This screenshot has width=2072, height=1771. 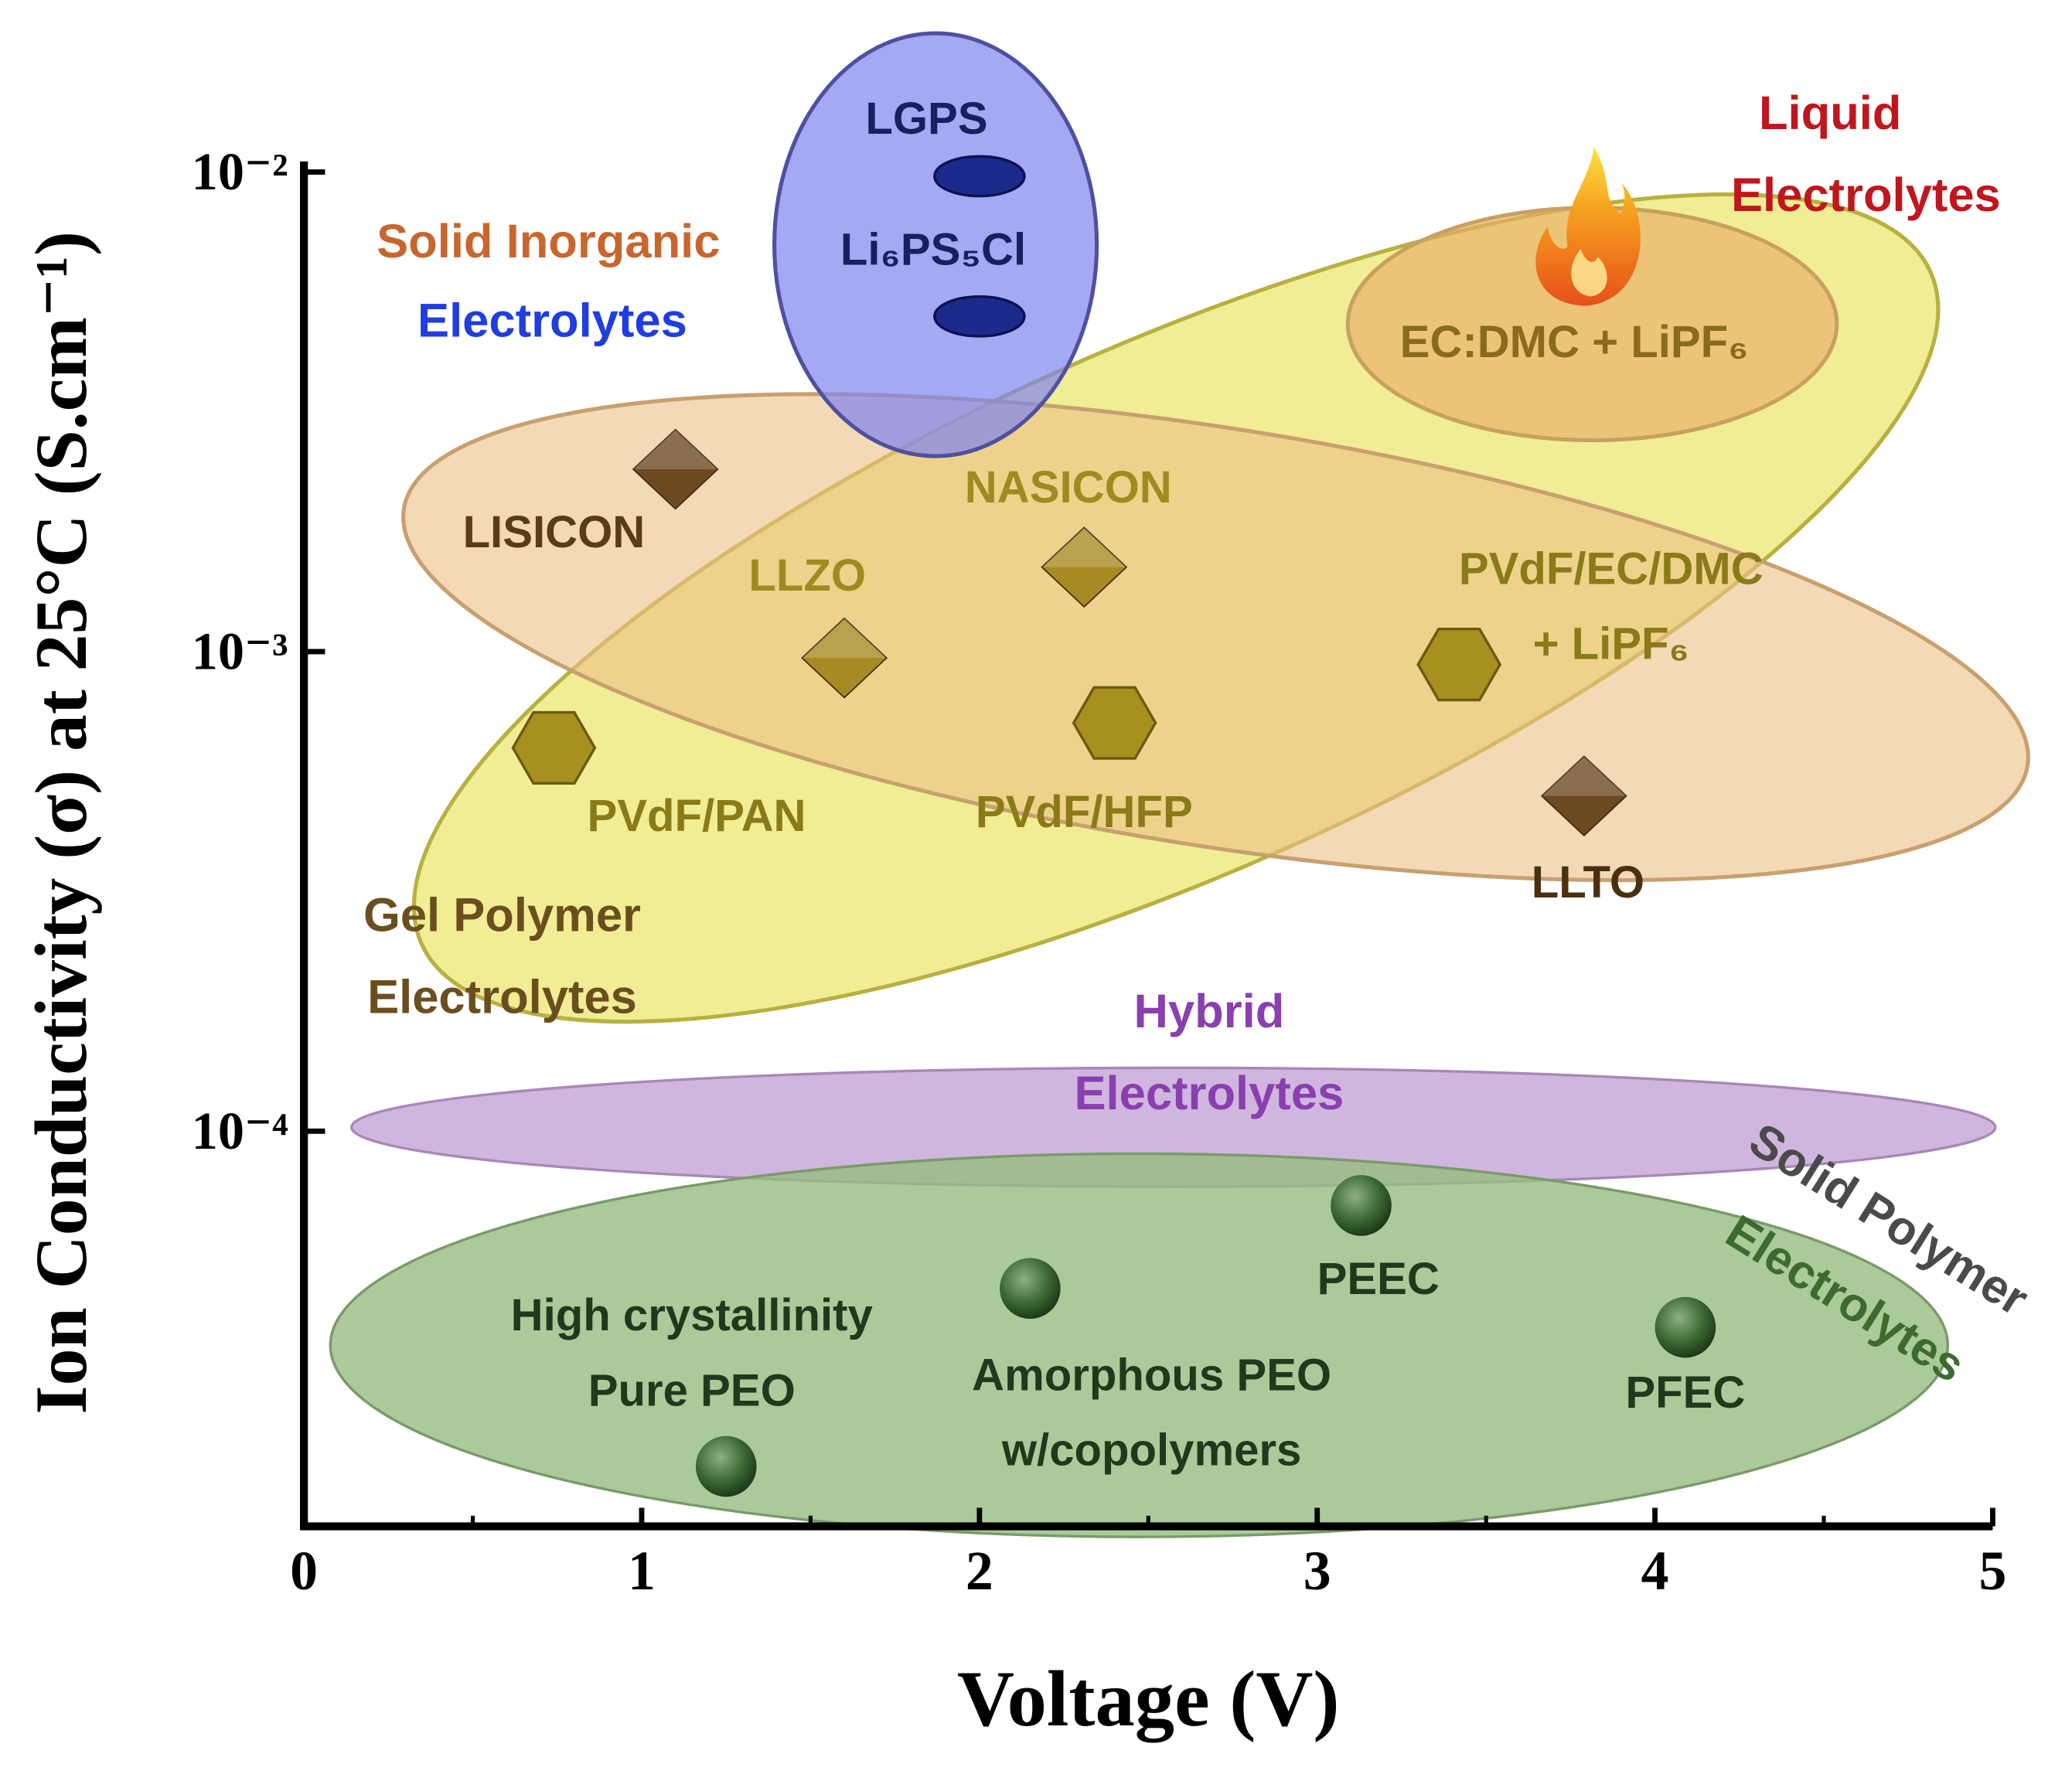 What do you see at coordinates (933, 250) in the screenshot?
I see `point-label: Li₆PS₅Cl` at bounding box center [933, 250].